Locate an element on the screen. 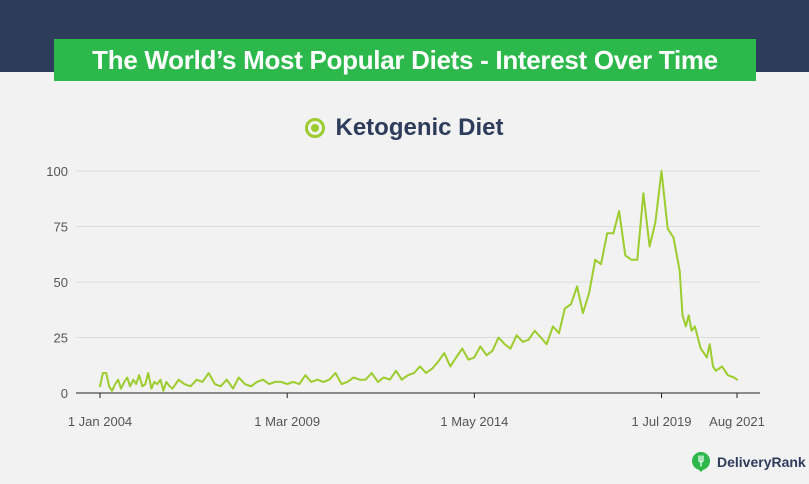 This screenshot has height=484, width=809. legend: Ketogenic Diet is located at coordinates (404, 128).